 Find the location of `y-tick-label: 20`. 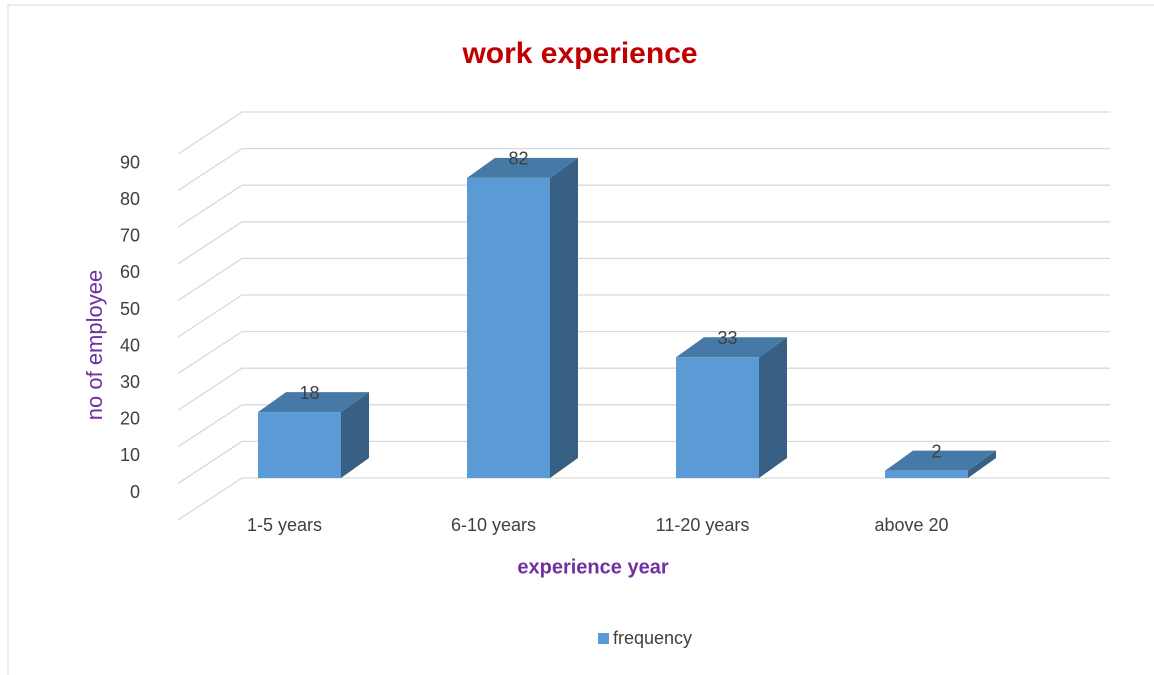

y-tick-label: 20 is located at coordinates (130, 419).